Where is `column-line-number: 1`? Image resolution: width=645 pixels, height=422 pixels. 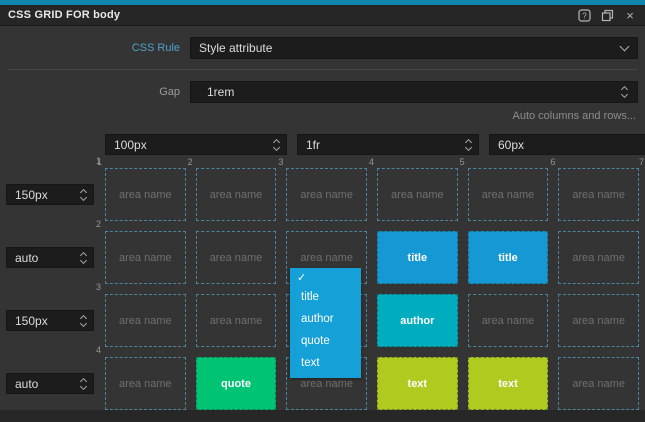
column-line-number: 1 is located at coordinates (100, 162).